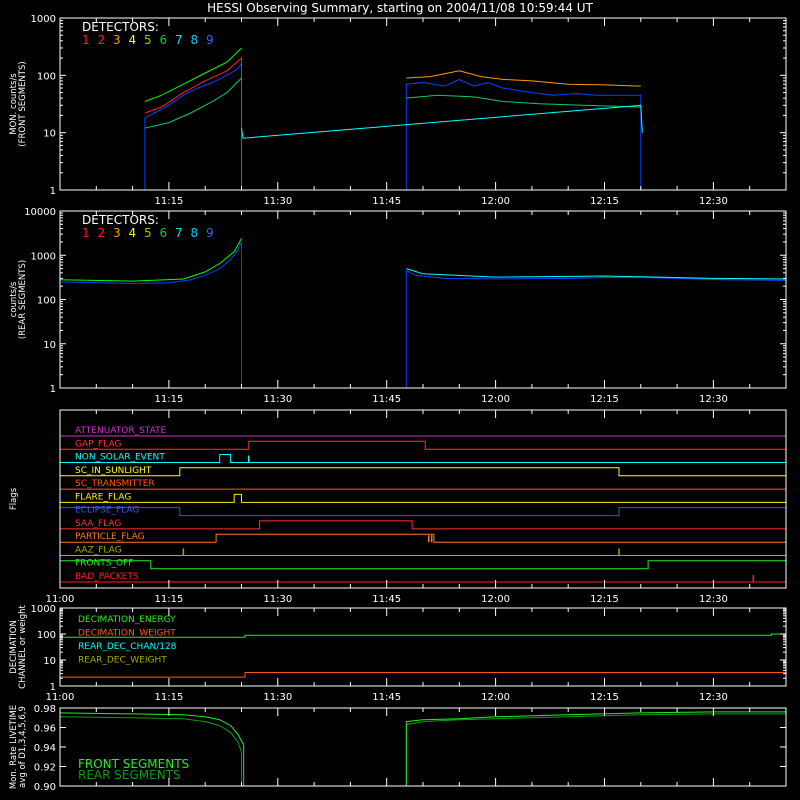 The image size is (800, 800). I want to click on flags-xtick-label: 12:15, so click(604, 599).